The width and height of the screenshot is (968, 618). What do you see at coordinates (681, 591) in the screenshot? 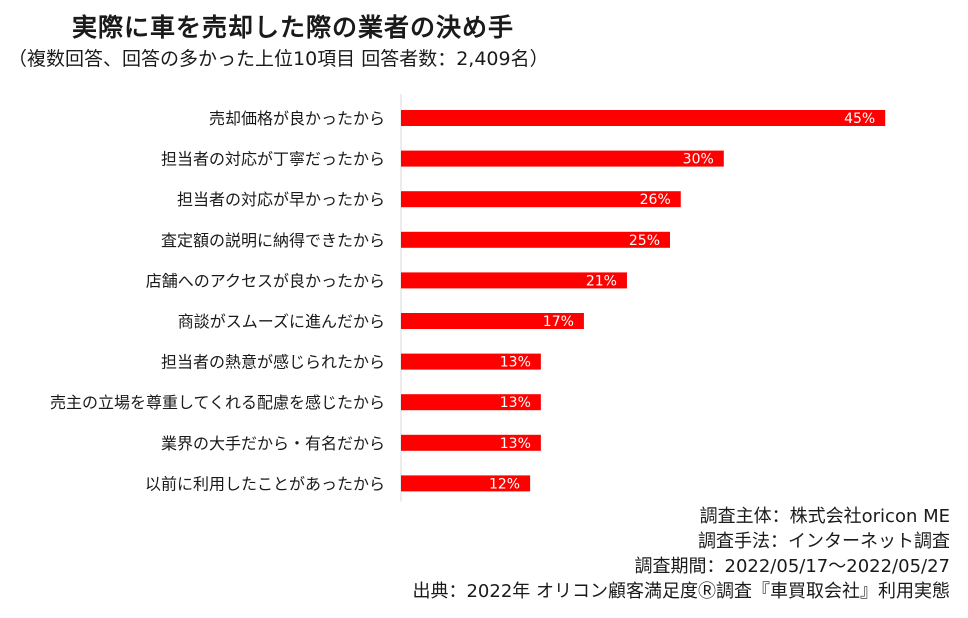
I see `note-source: 出典：2022年 オリコン顧客満足度Ⓡ調査『車買取会社』利用実態` at bounding box center [681, 591].